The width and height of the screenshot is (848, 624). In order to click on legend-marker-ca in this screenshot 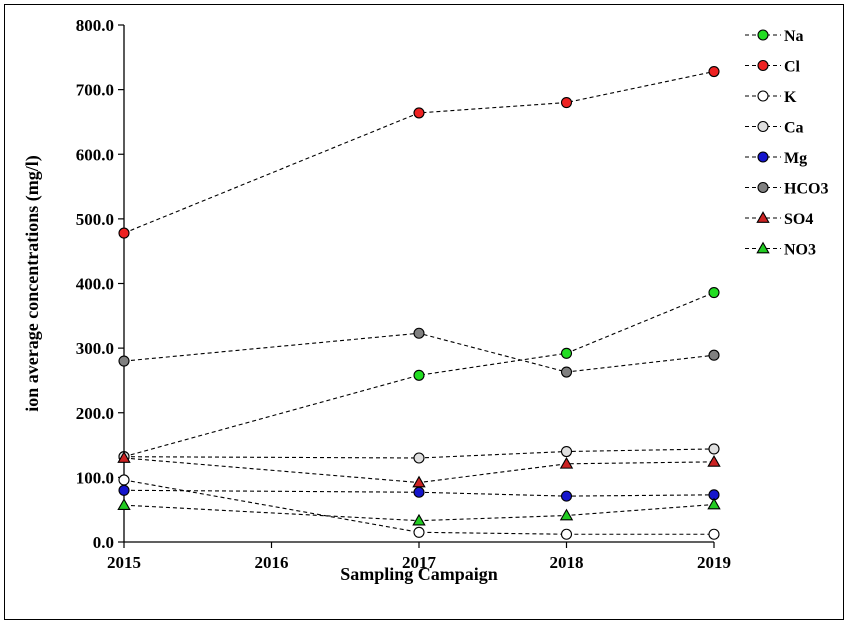, I will do `click(763, 127)`.